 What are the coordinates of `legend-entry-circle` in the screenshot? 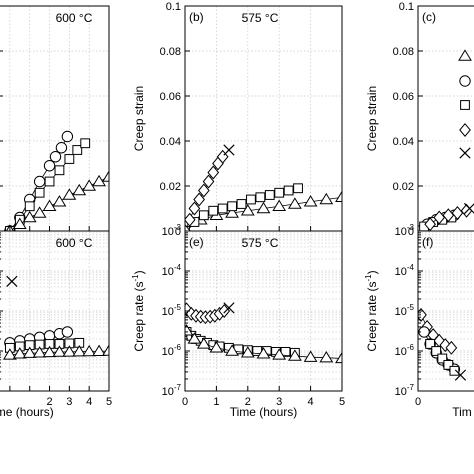 It's located at (465, 81).